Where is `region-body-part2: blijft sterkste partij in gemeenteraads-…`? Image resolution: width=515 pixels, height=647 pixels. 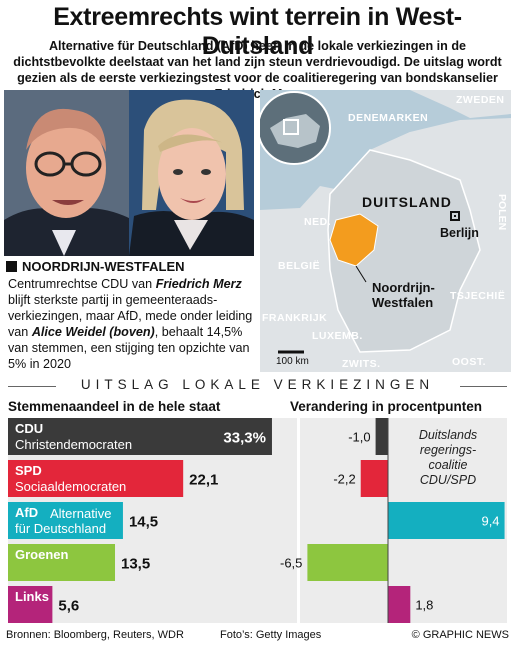 region-body-part2: blijft sterkste partij in gemeenteraads-… is located at coordinates (130, 316).